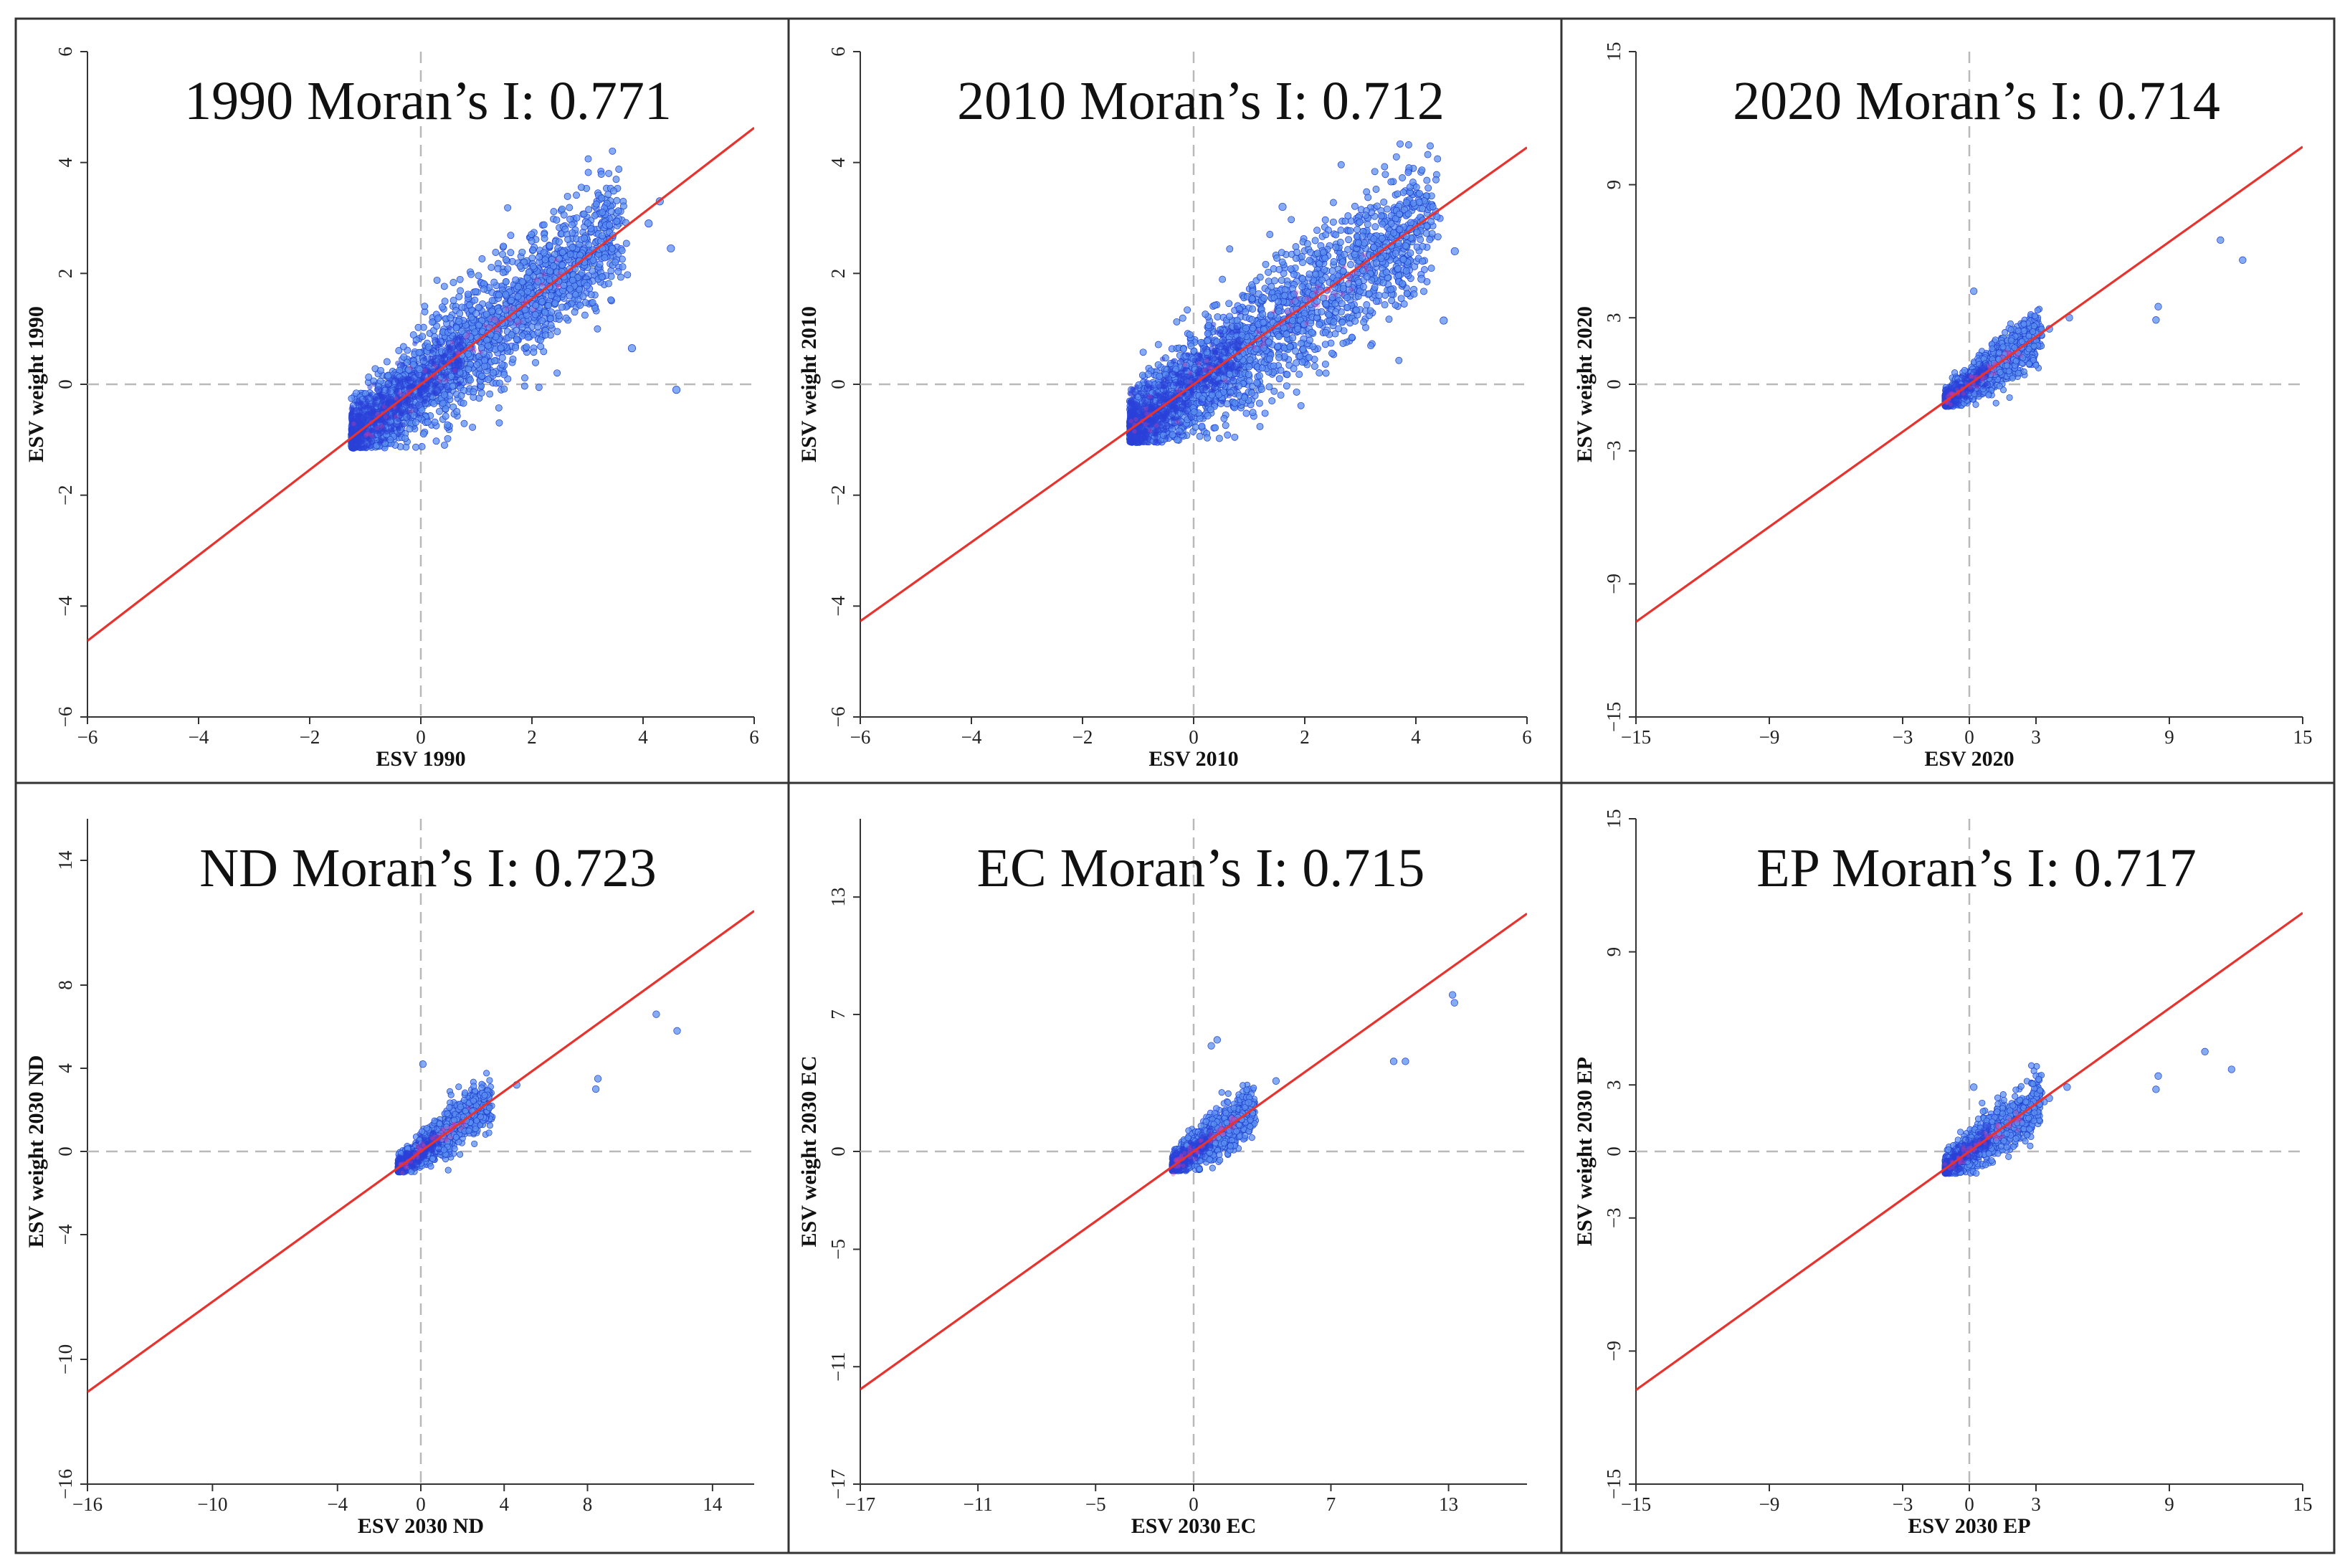 This screenshot has height=1568, width=2350. Describe the element at coordinates (643, 737) in the screenshot. I see `x-tick-label: 4` at that location.